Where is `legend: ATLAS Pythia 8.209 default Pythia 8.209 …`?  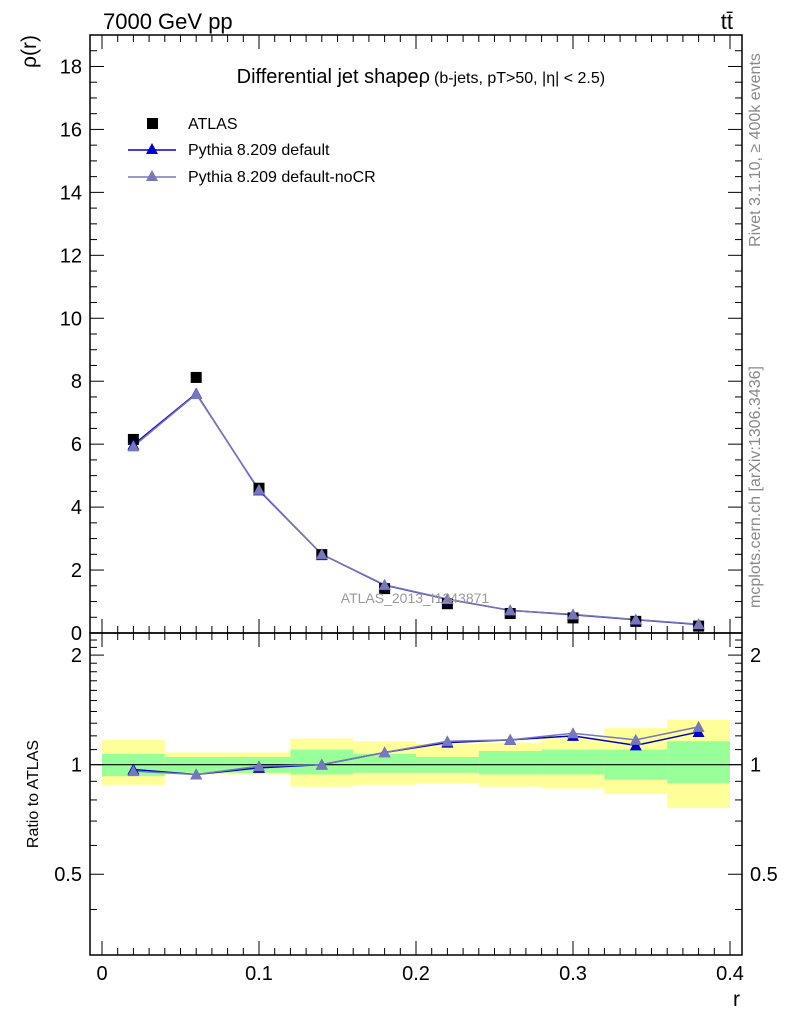
legend: ATLAS Pythia 8.209 default Pythia 8.209 … is located at coordinates (252, 151).